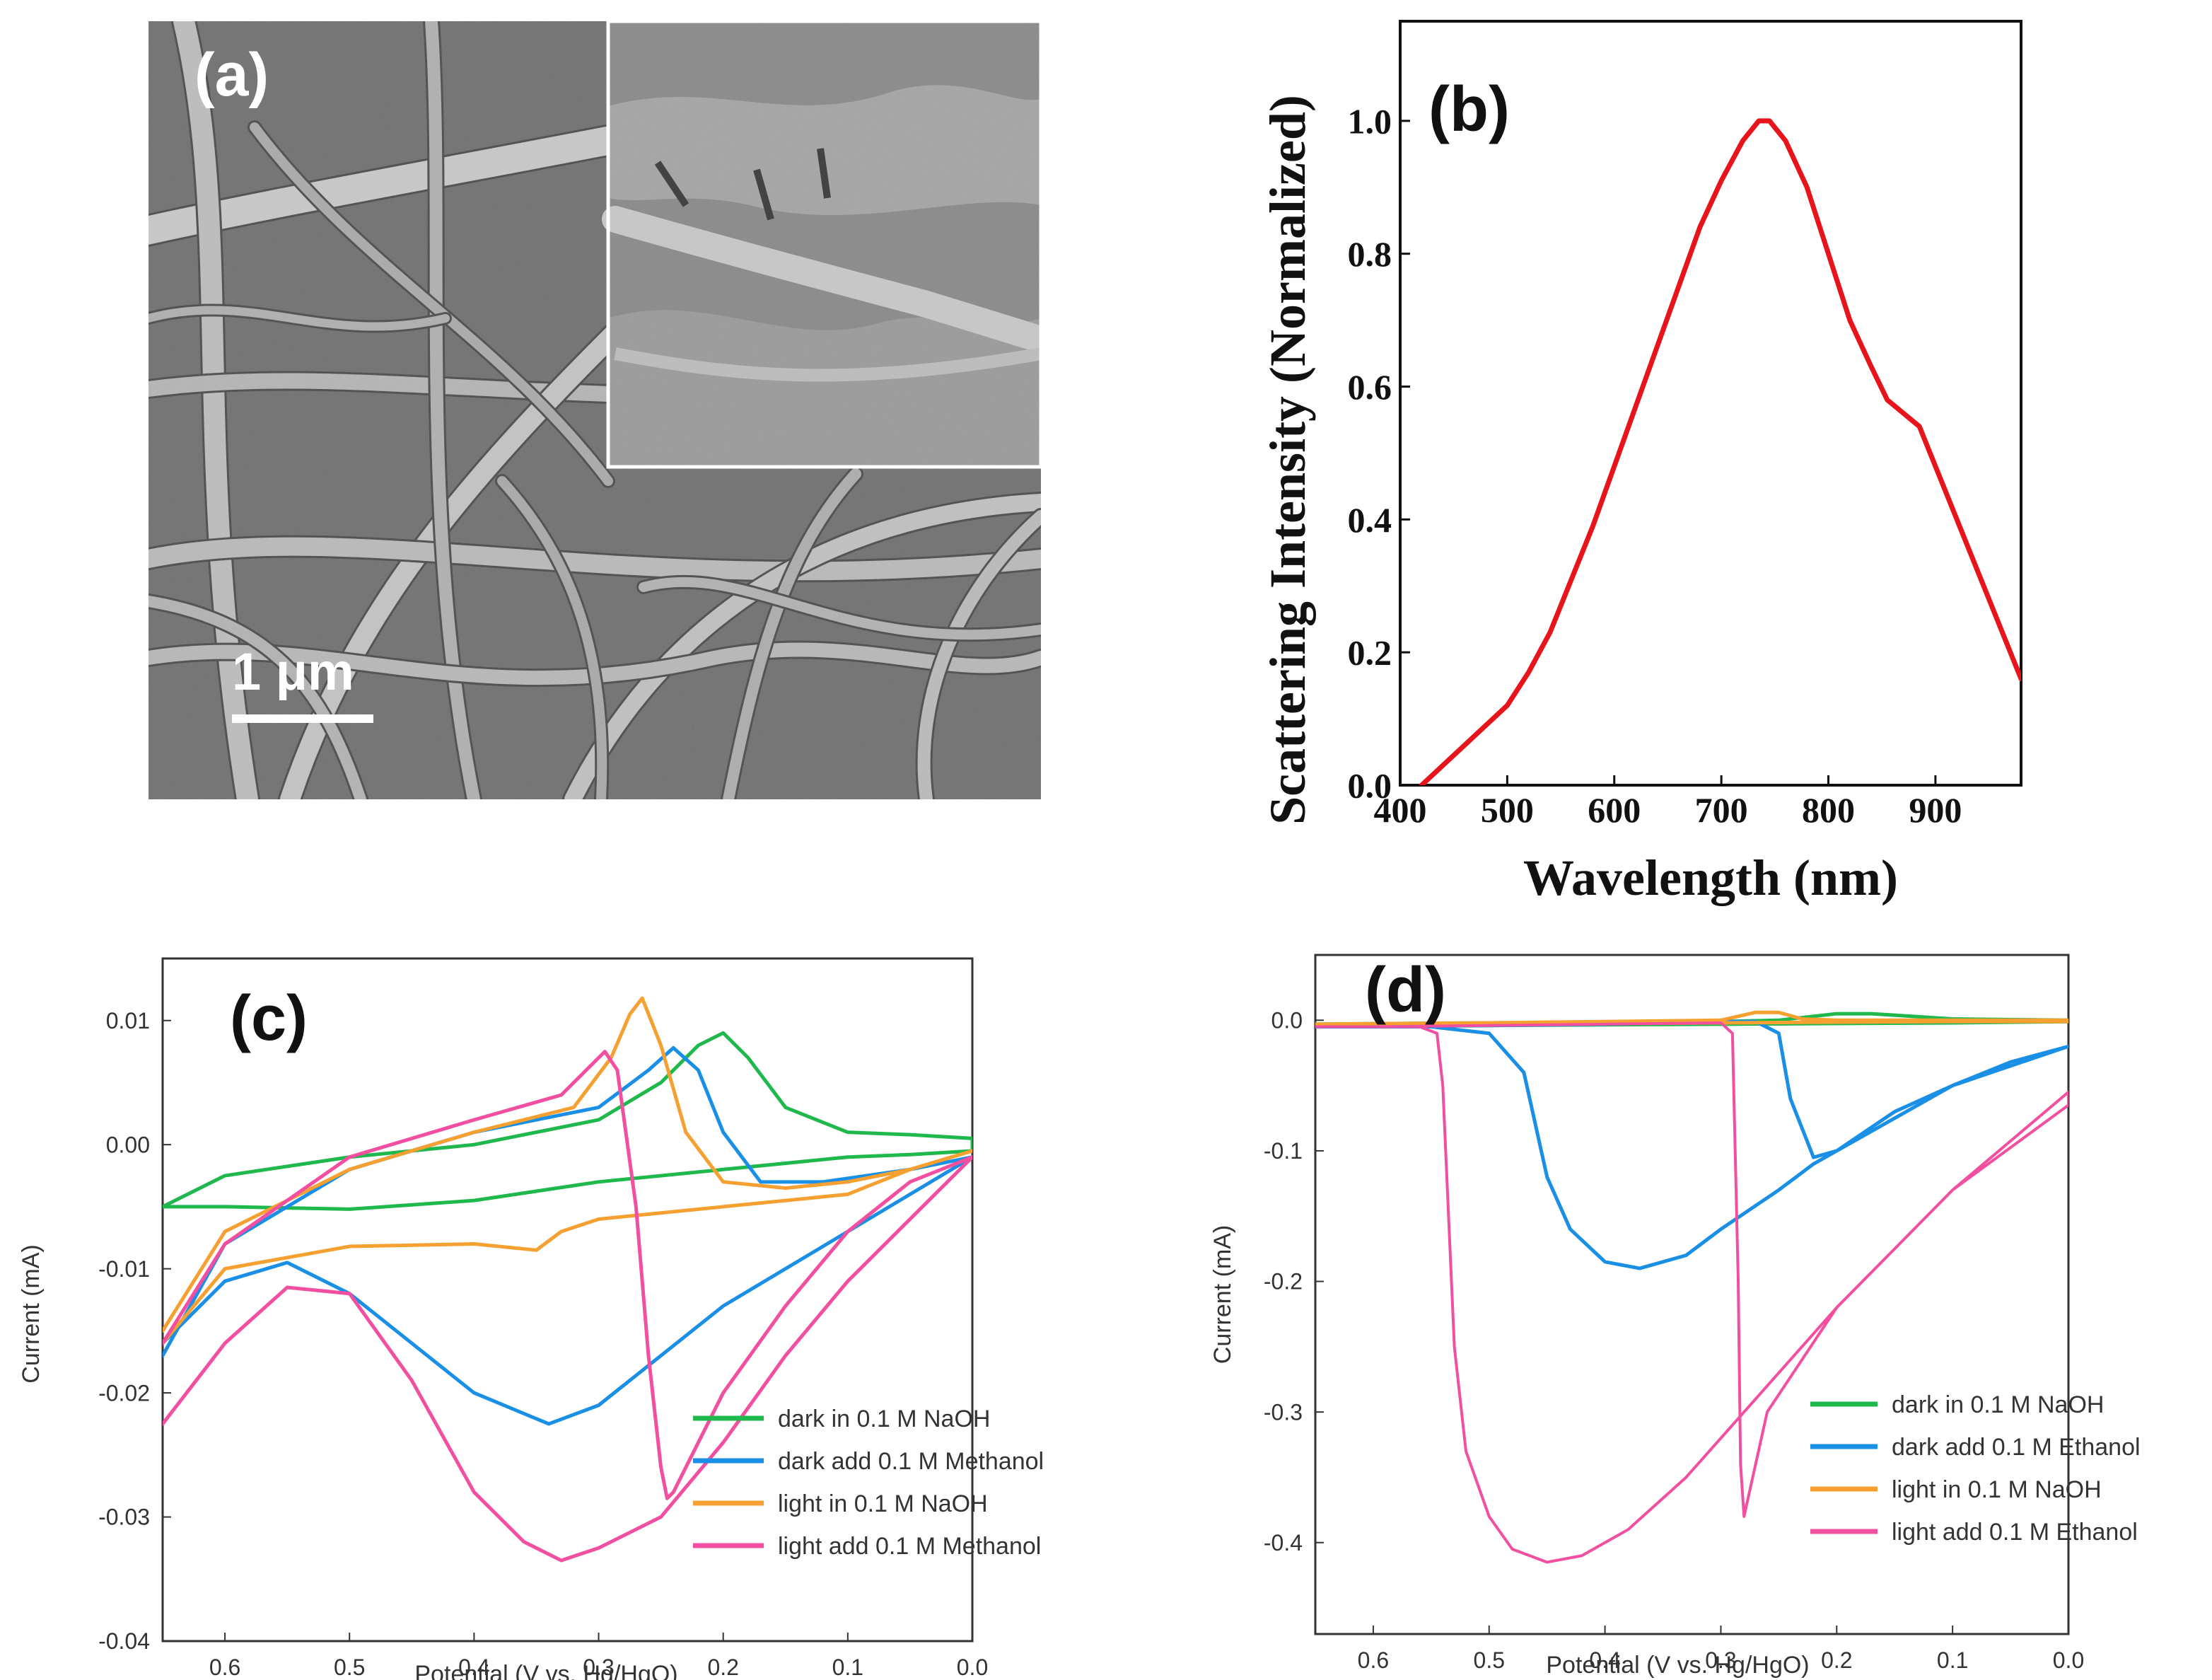 The width and height of the screenshot is (2212, 1680). I want to click on y-tick-label: 0.01, so click(128, 1020).